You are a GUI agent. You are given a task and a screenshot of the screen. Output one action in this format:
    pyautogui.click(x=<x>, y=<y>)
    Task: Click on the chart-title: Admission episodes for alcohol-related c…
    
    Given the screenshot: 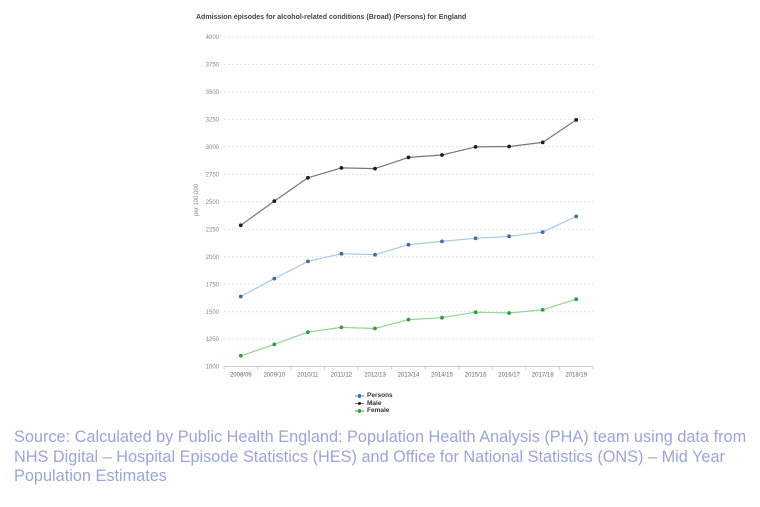 What is the action you would take?
    pyautogui.click(x=331, y=17)
    